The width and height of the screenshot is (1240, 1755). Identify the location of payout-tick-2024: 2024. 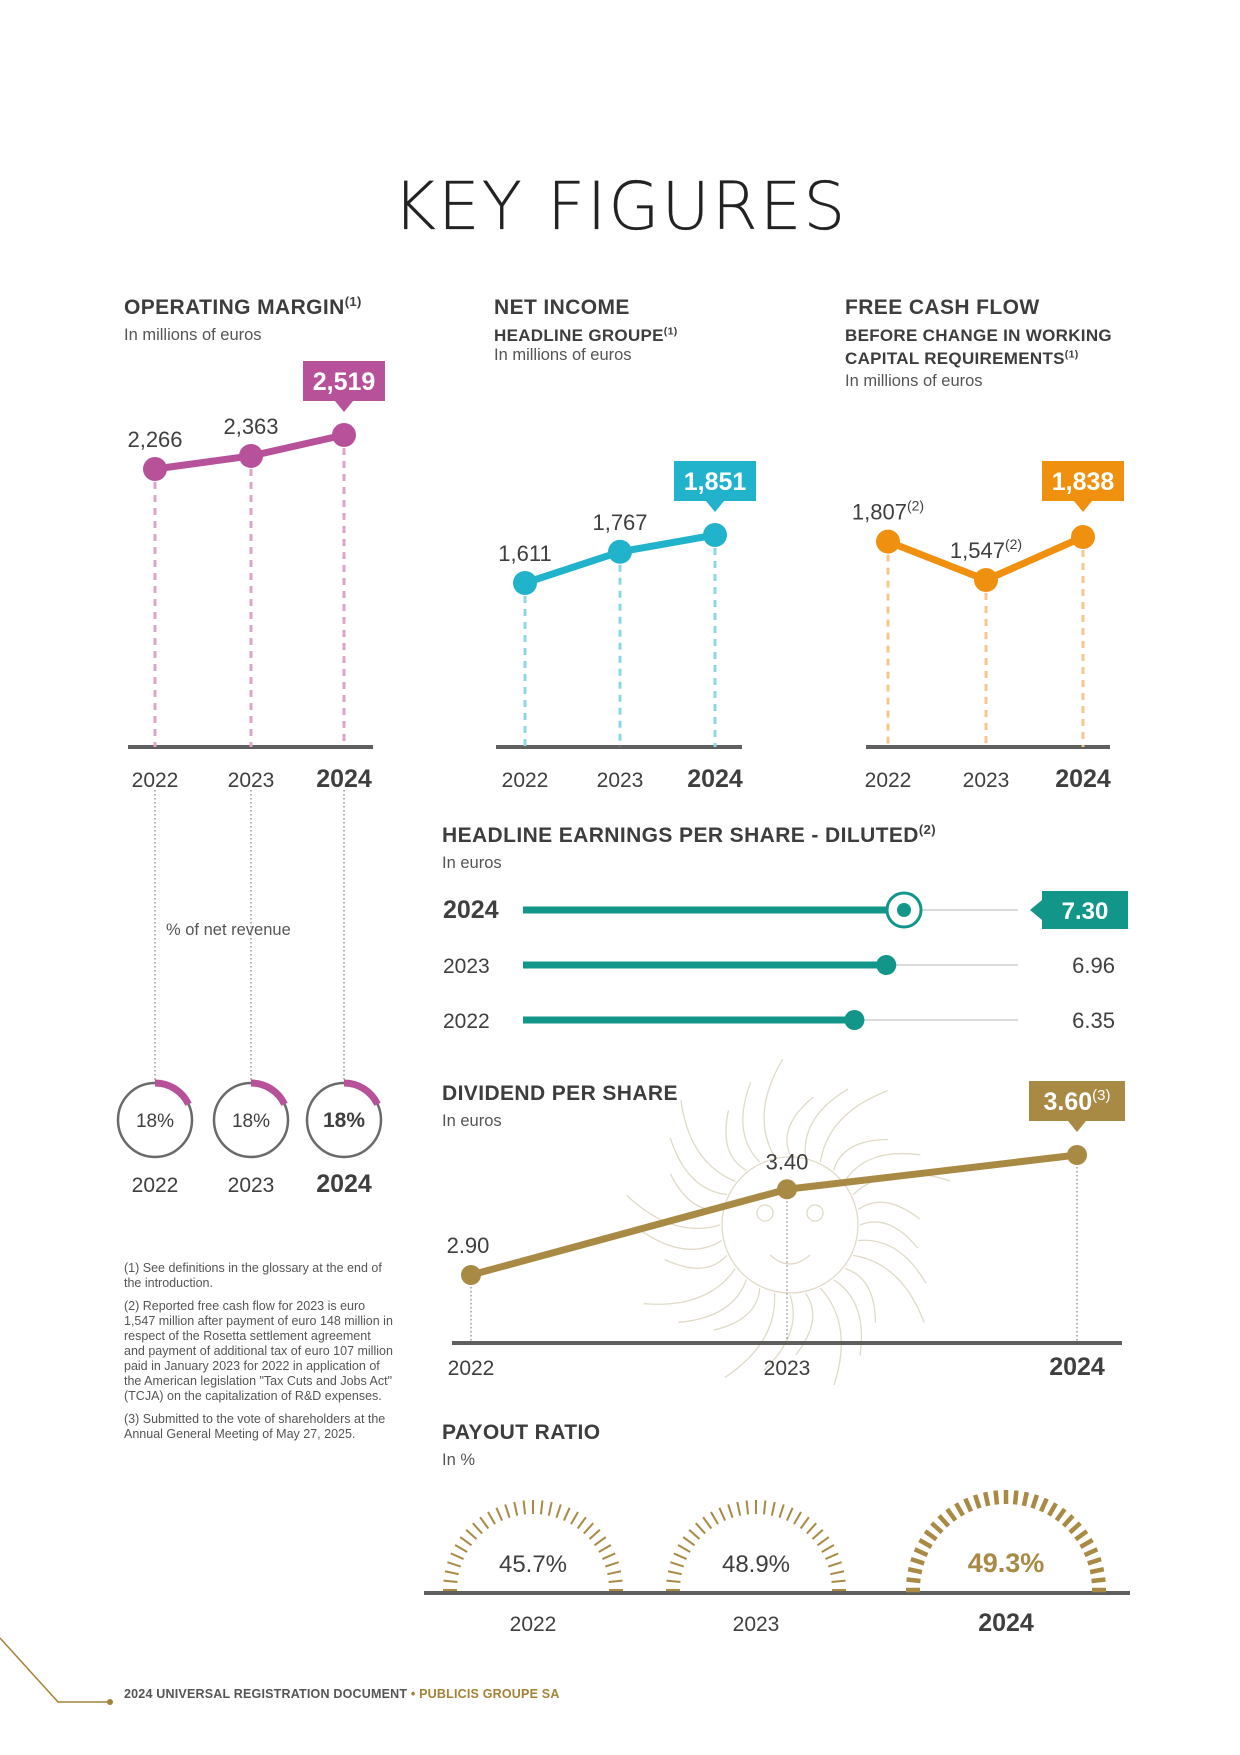
(1006, 1623).